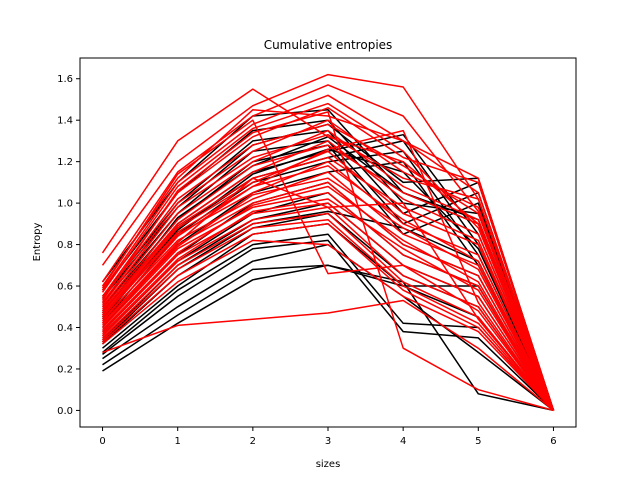 The height and width of the screenshot is (480, 640). Describe the element at coordinates (328, 441) in the screenshot. I see `x-tick-label: 3` at that location.